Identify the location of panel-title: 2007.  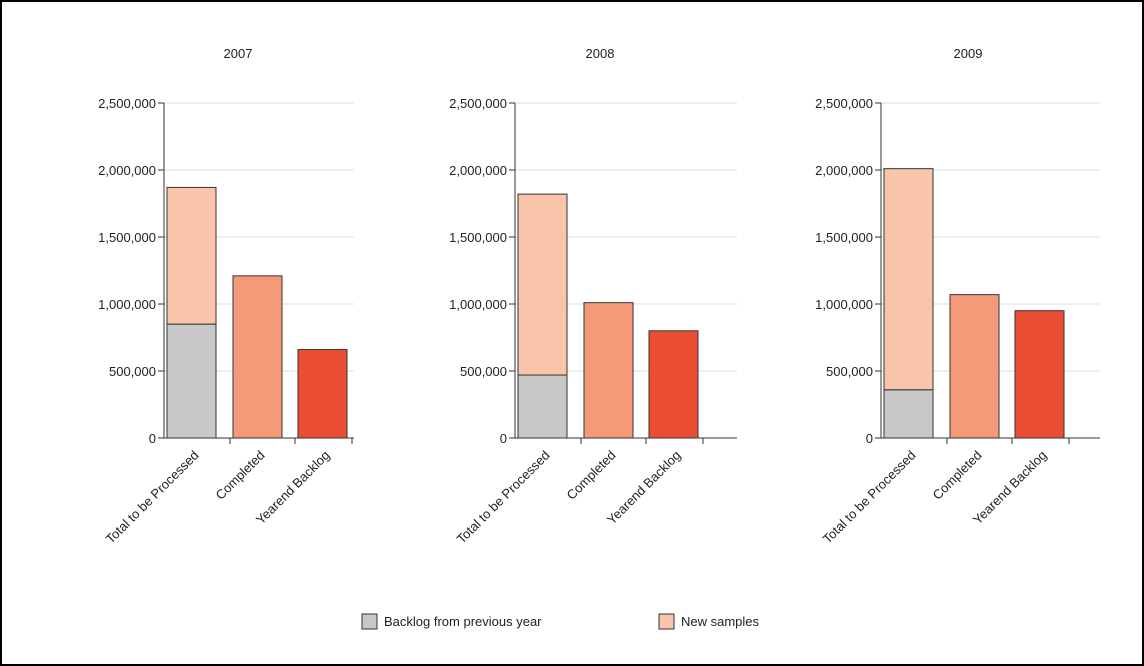
(238, 53).